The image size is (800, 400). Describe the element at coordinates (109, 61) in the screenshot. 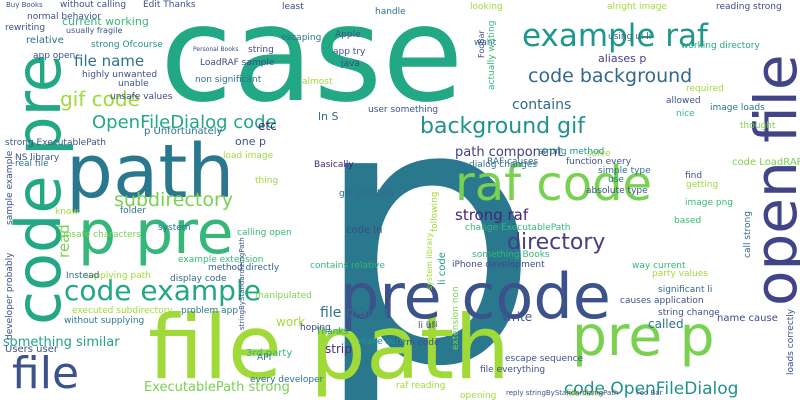

I see `word: file name` at that location.